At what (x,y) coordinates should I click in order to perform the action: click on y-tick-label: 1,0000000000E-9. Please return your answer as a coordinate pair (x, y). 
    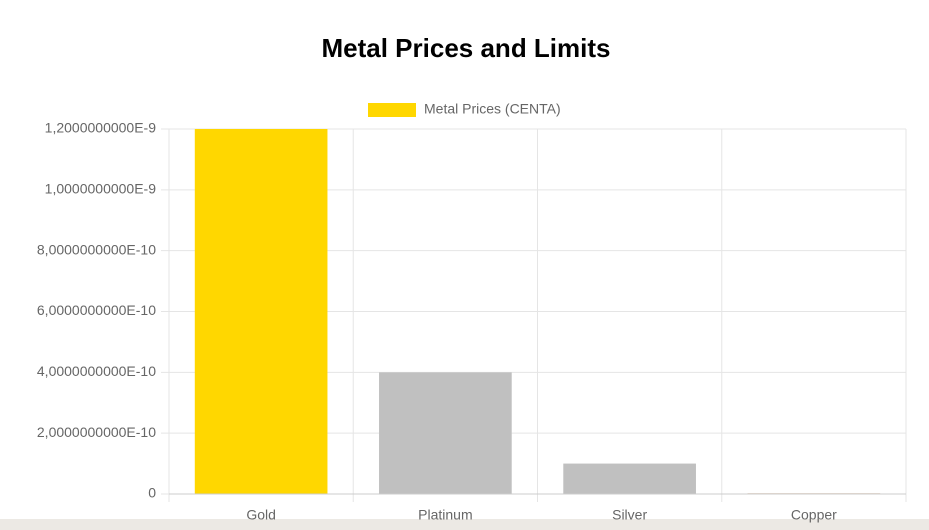
    Looking at the image, I should click on (101, 189).